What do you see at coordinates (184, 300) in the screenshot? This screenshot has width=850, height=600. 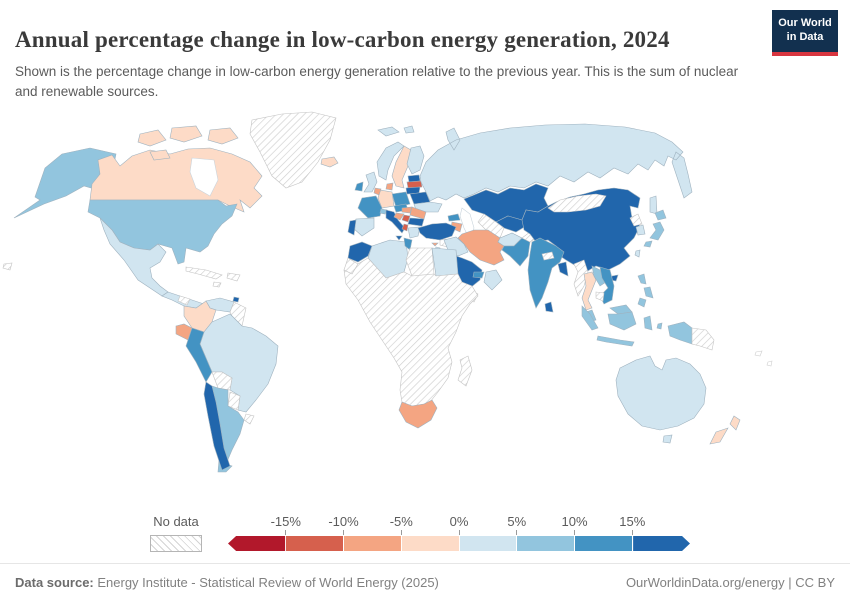 I see `region-nicaragua: Nicaragua: No data` at bounding box center [184, 300].